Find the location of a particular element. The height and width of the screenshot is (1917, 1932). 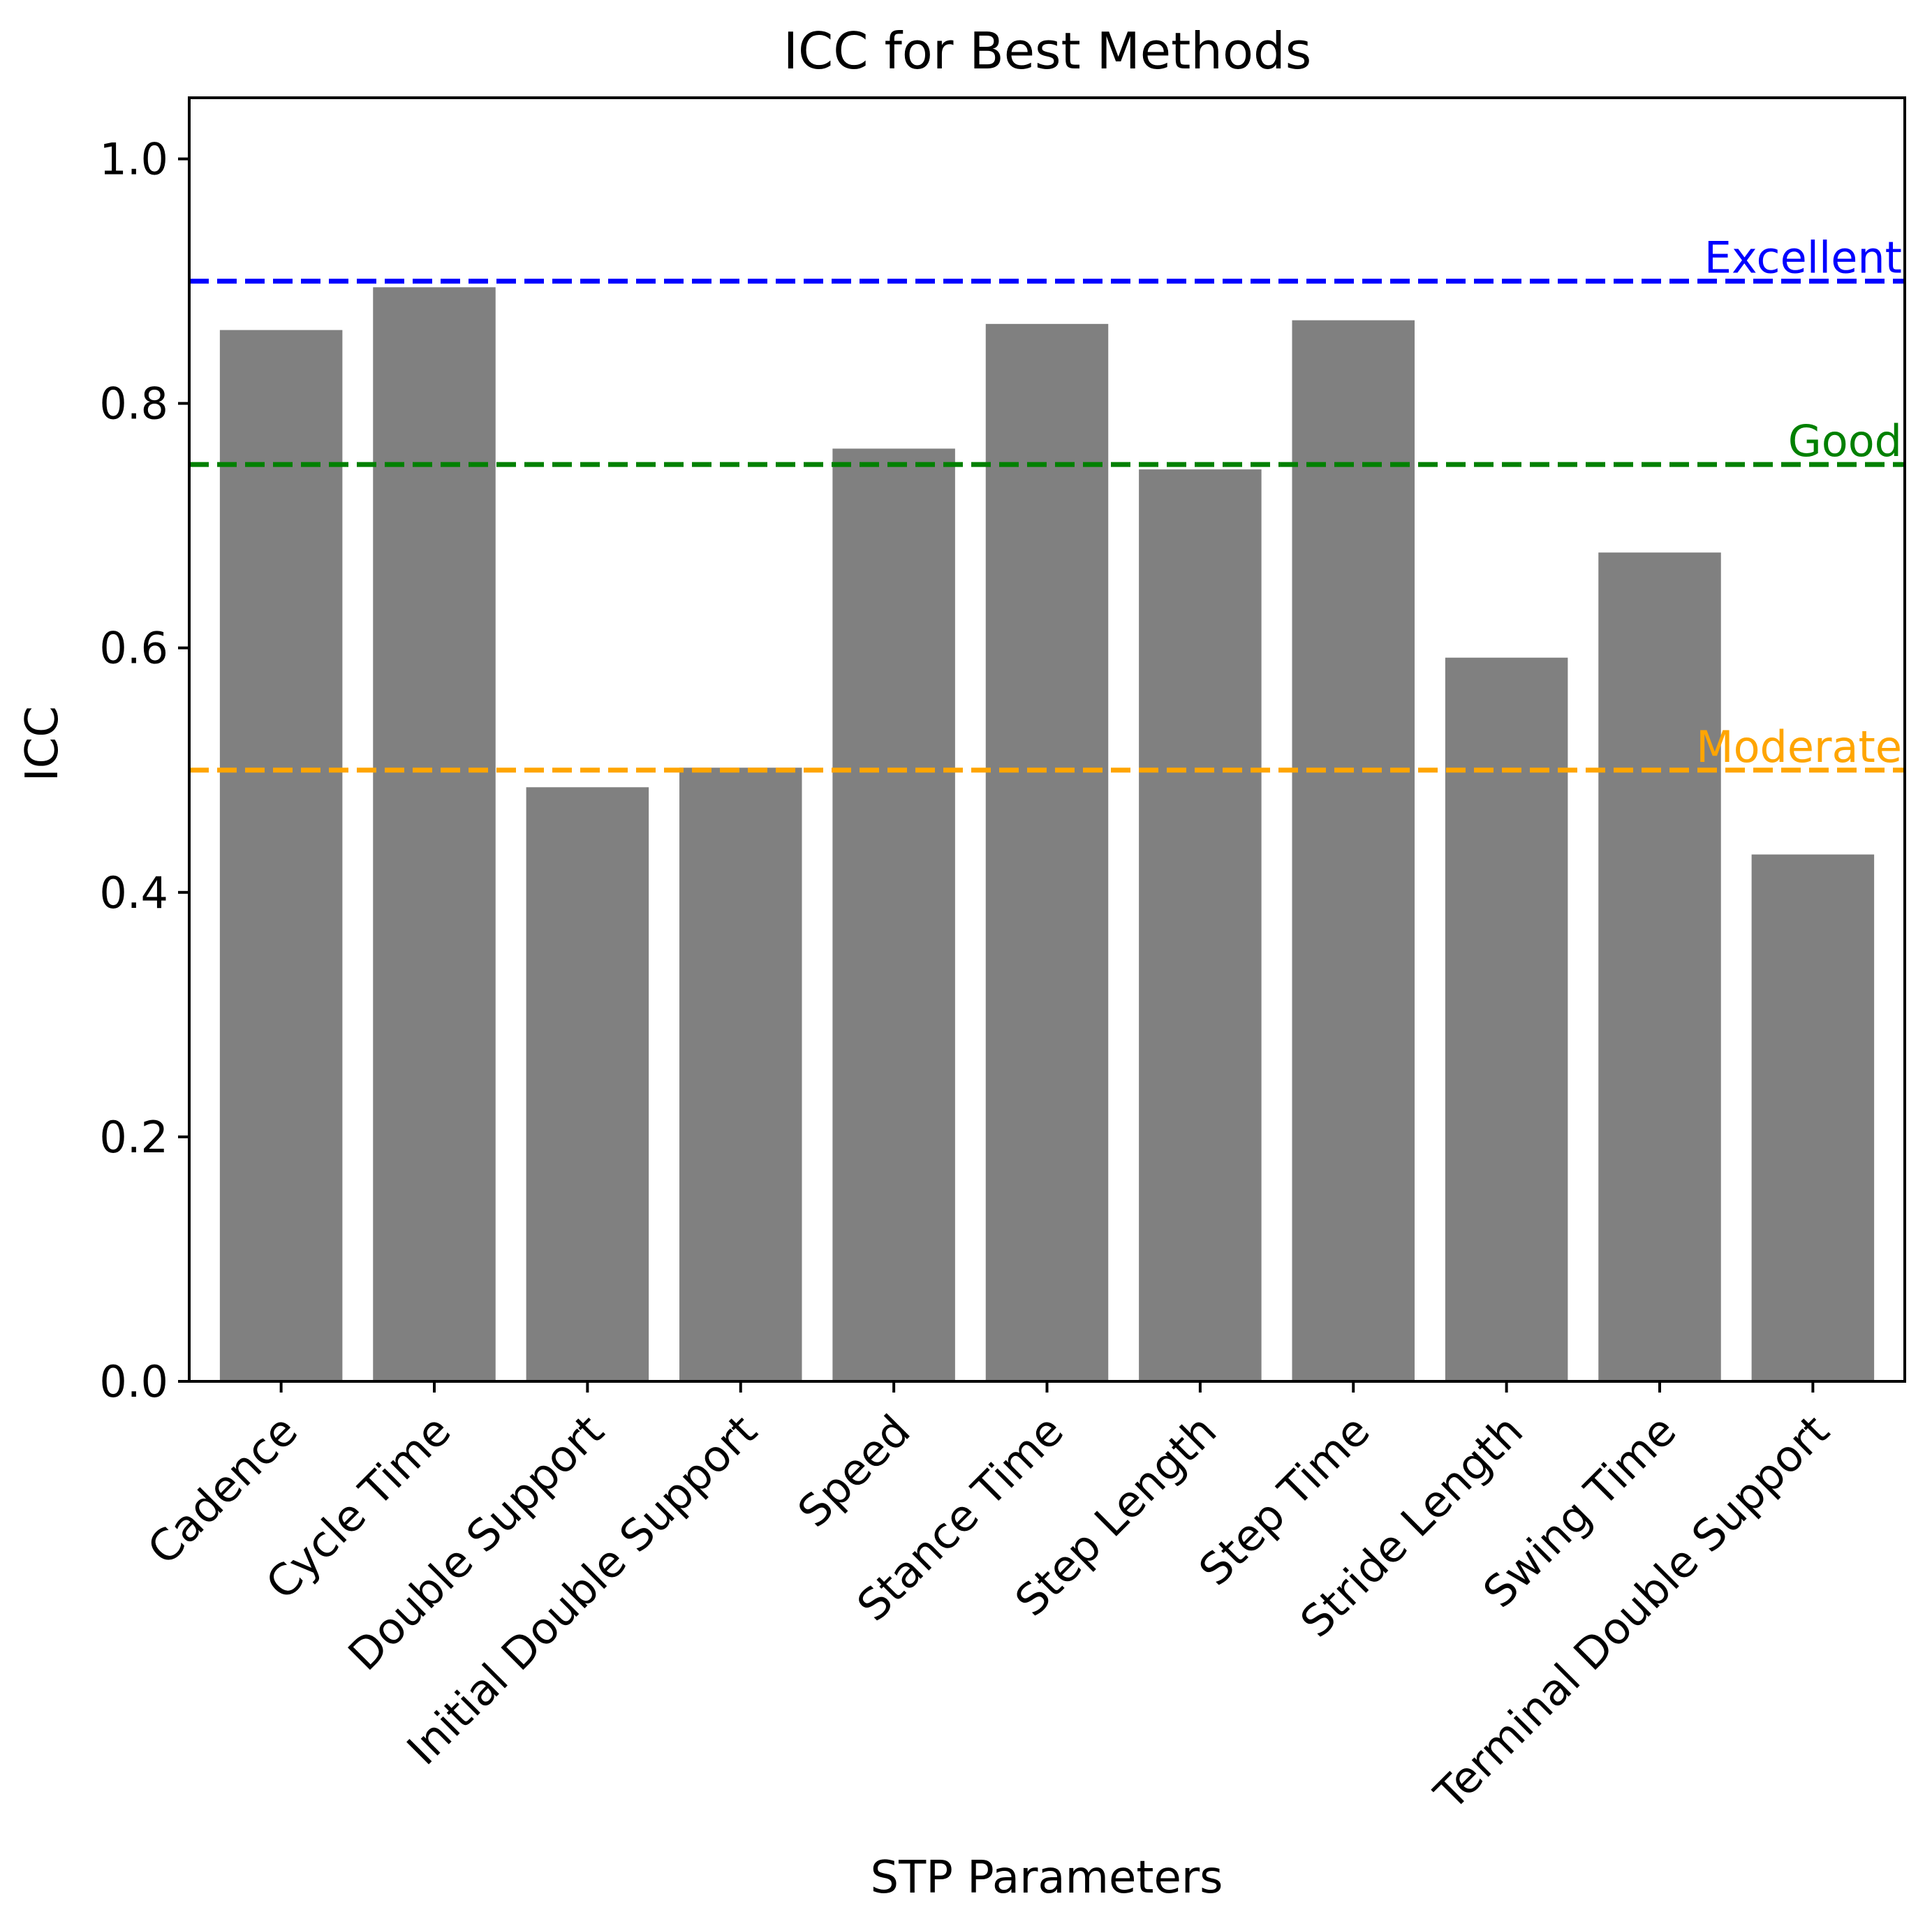

bar-cadence is located at coordinates (281, 856).